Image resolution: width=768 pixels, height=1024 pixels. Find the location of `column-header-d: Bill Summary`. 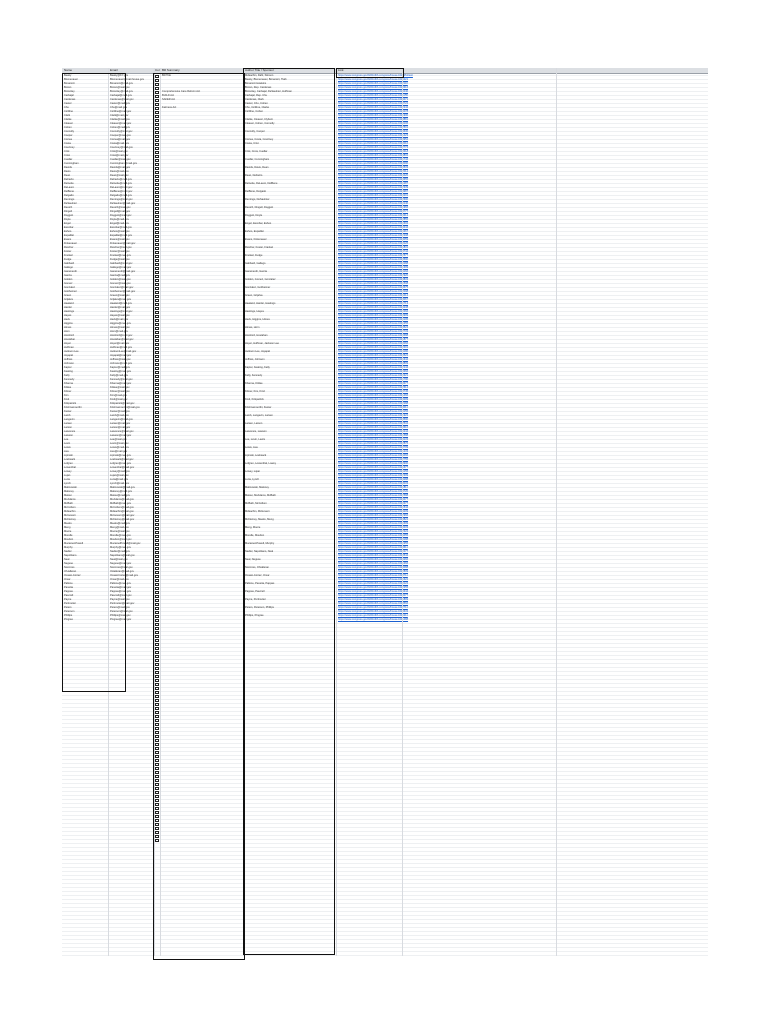

column-header-d: Bill Summary is located at coordinates (171, 70).